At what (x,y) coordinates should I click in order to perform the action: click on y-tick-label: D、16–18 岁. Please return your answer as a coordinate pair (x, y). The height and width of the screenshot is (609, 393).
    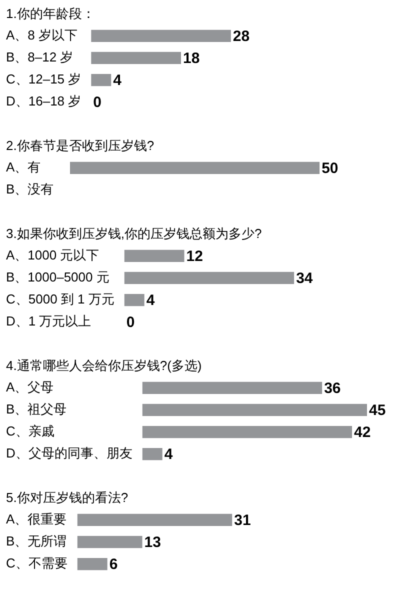
    Looking at the image, I should click on (44, 100).